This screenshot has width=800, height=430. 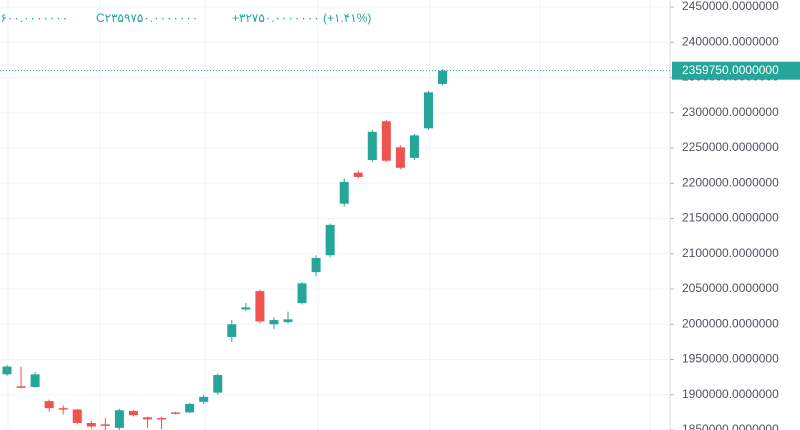 What do you see at coordinates (147, 18) in the screenshot?
I see `legend-value: C۲۳۵۹۷۵۰.۰۰۰۰۰۰۰` at bounding box center [147, 18].